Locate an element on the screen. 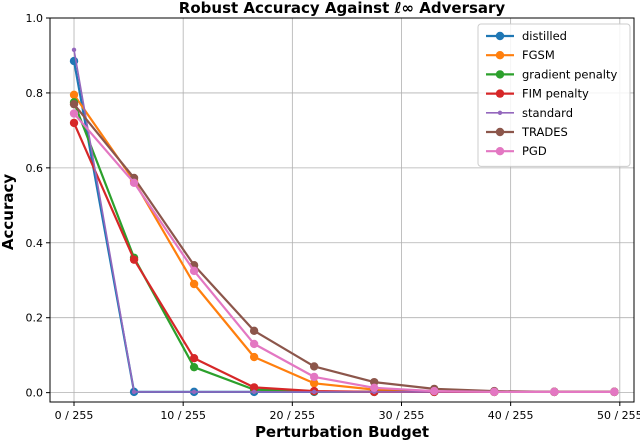  legend-item-standard: standard is located at coordinates (529, 113).